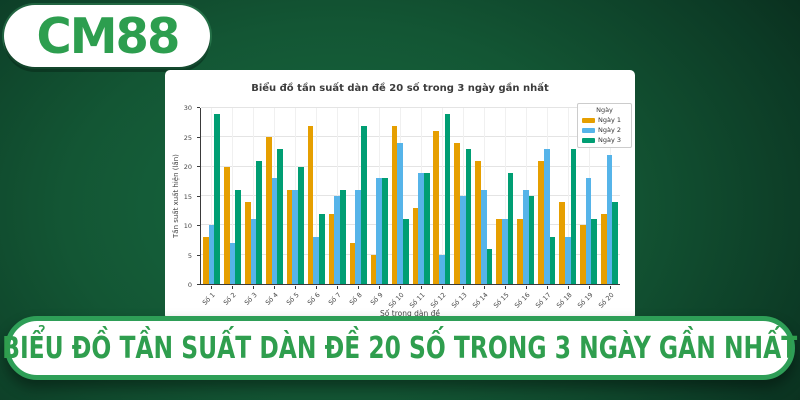 This screenshot has height=400, width=800. What do you see at coordinates (289, 237) in the screenshot?
I see `bar-số-5-ngày-1` at bounding box center [289, 237].